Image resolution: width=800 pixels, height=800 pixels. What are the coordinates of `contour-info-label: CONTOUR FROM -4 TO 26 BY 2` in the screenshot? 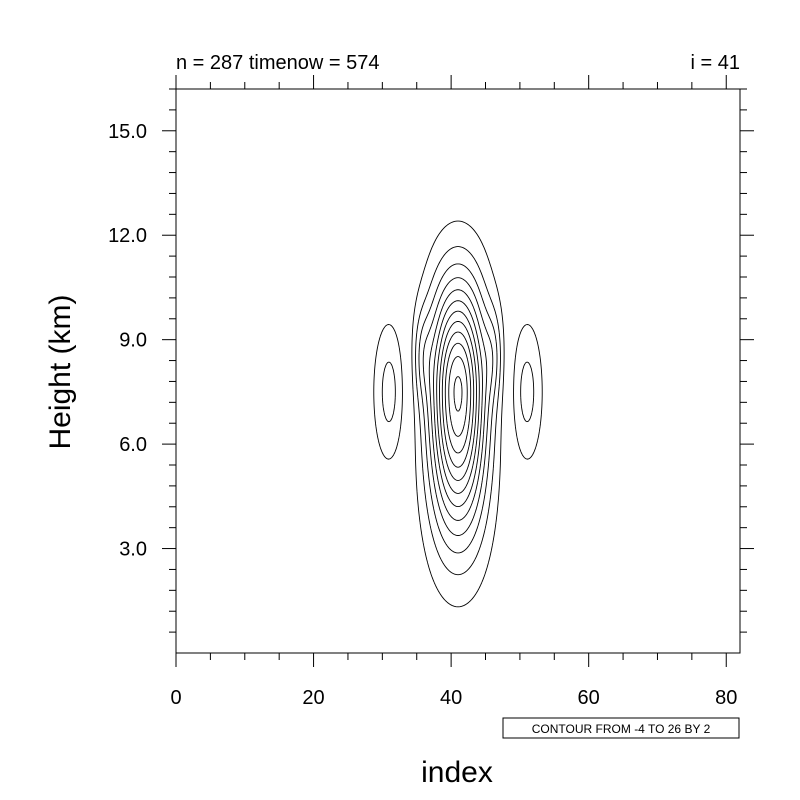 It's located at (621, 729).